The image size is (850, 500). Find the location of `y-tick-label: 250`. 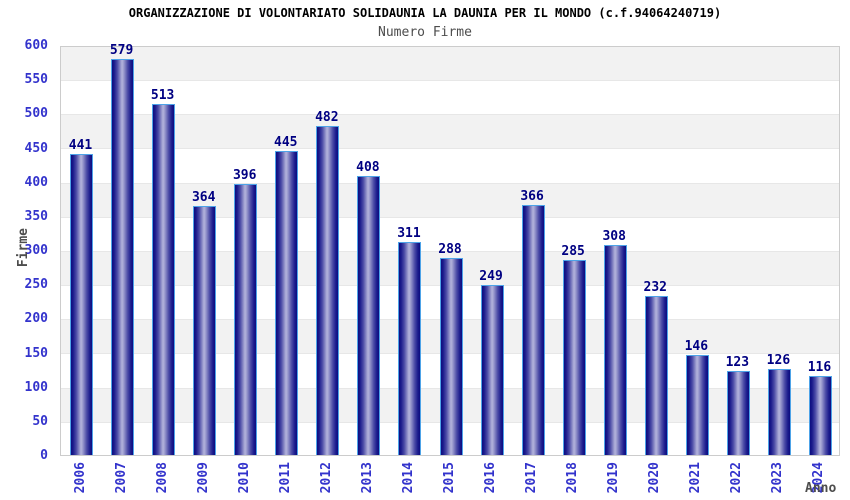

y-tick-label: 250 is located at coordinates (36, 285).